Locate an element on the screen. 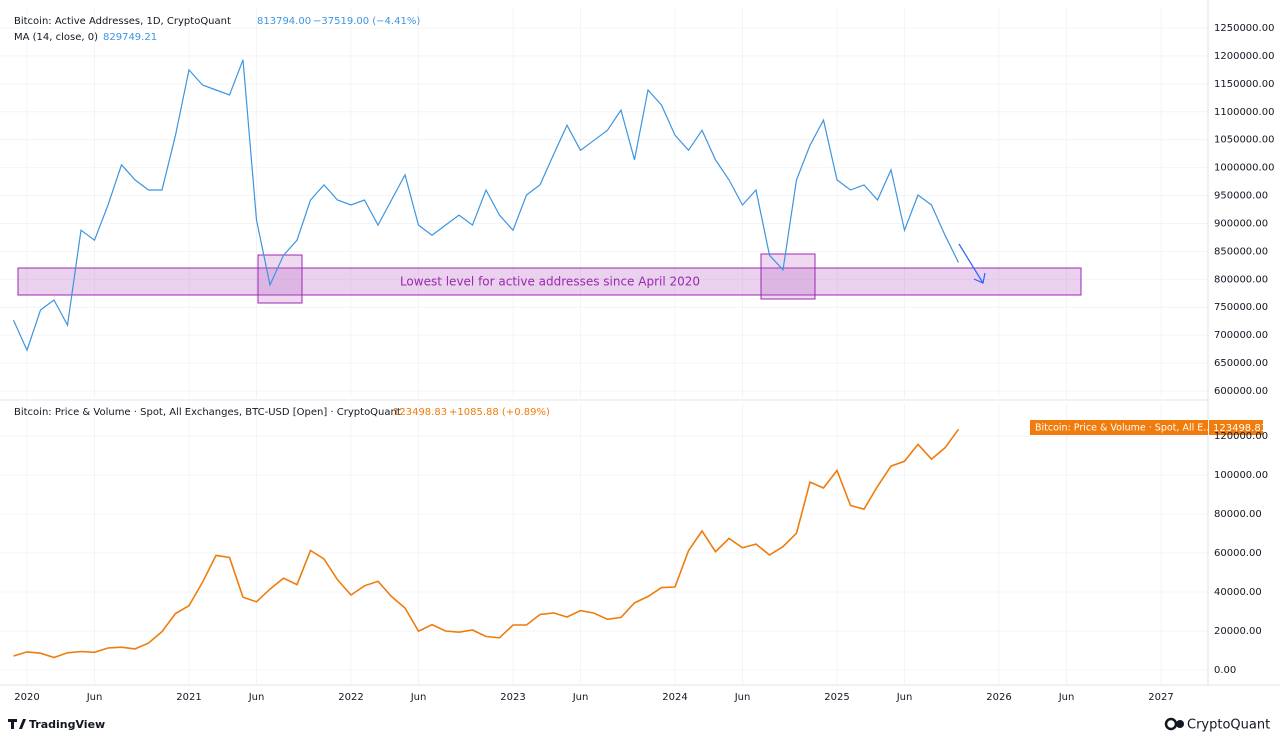 This screenshot has height=740, width=1280. price-value-box is located at coordinates (1236, 427).